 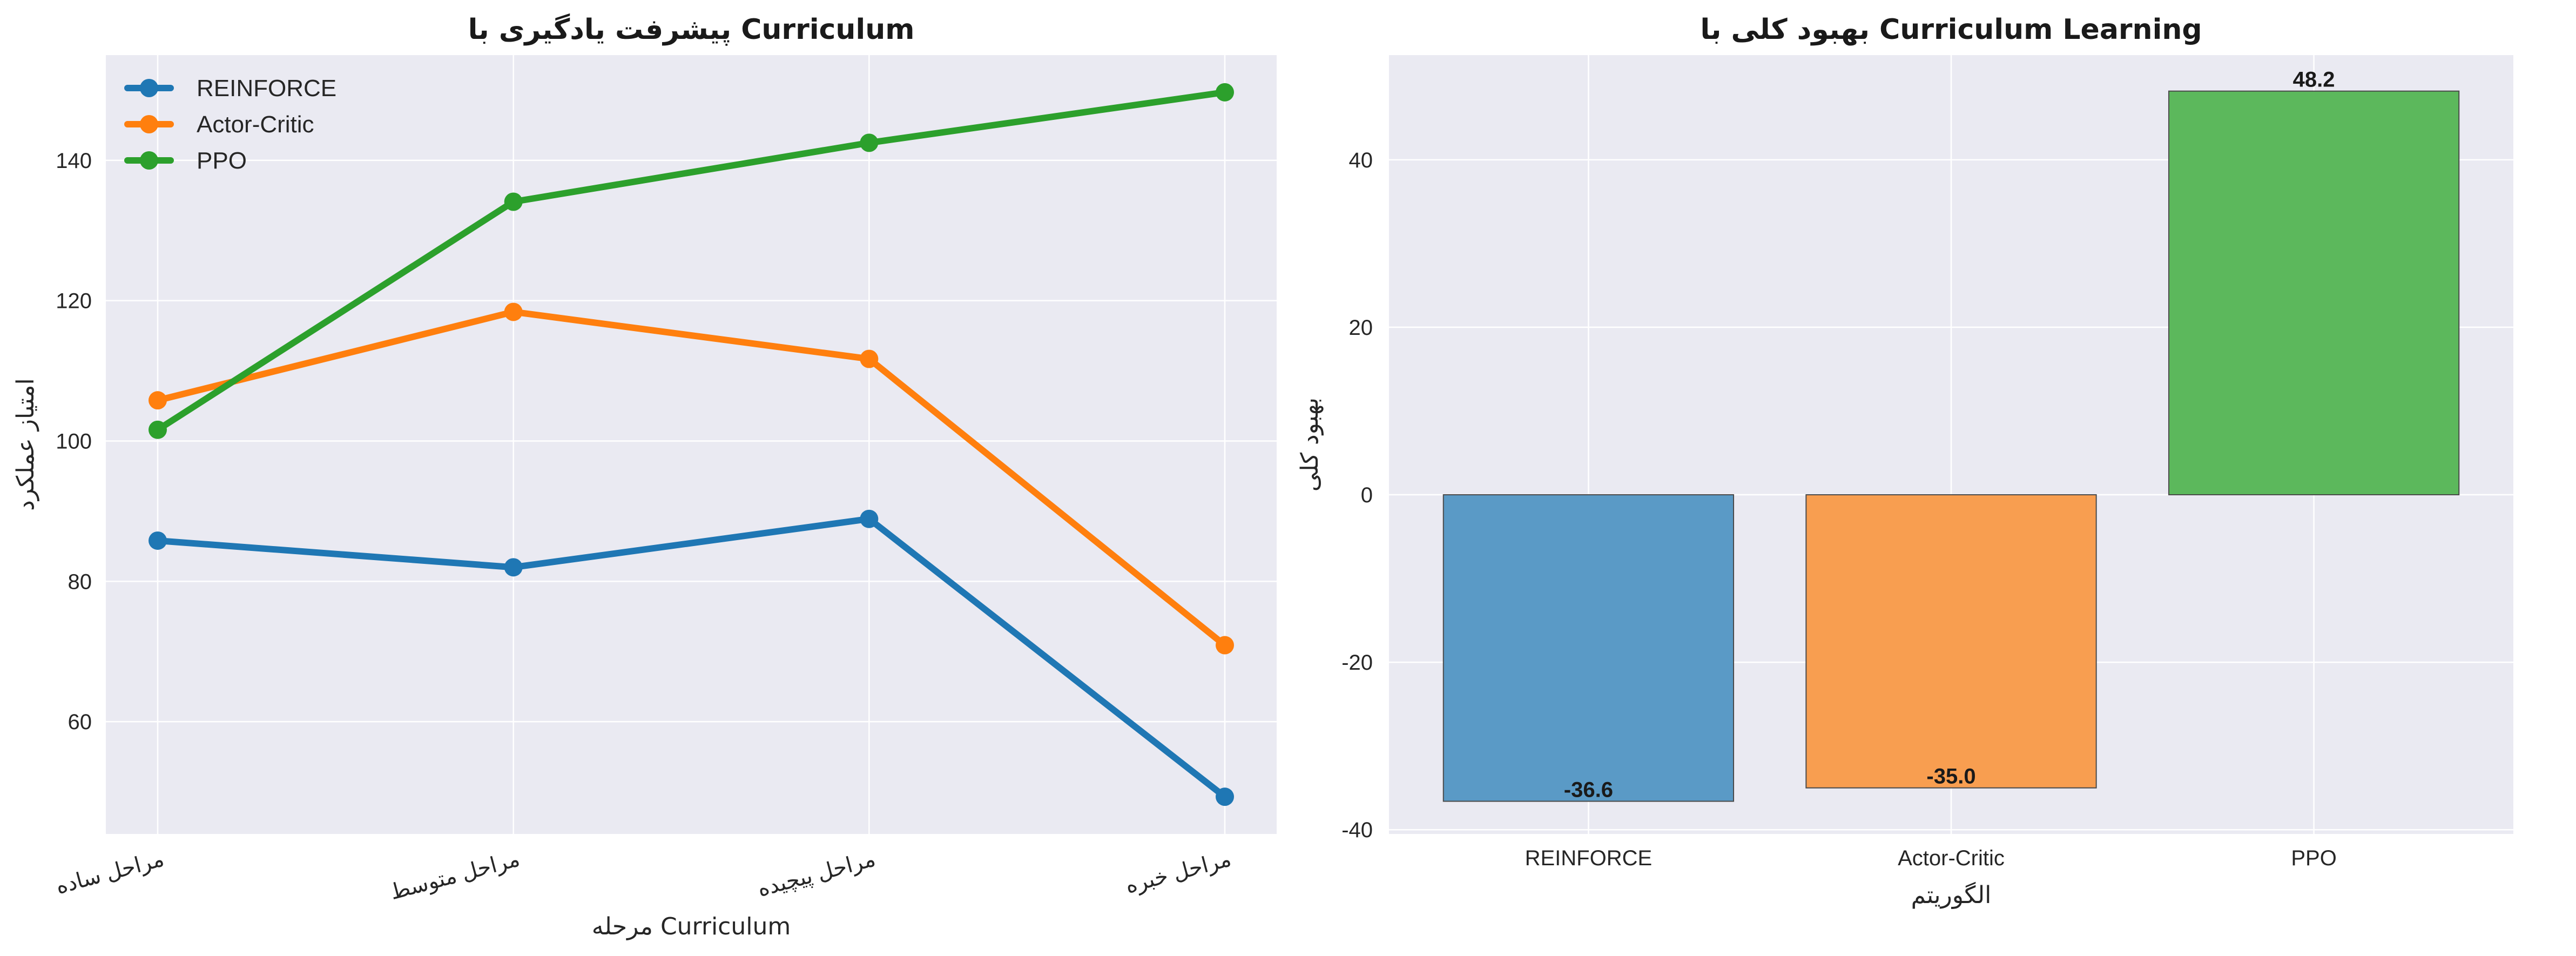 I want to click on series-reinforce, so click(x=691, y=657).